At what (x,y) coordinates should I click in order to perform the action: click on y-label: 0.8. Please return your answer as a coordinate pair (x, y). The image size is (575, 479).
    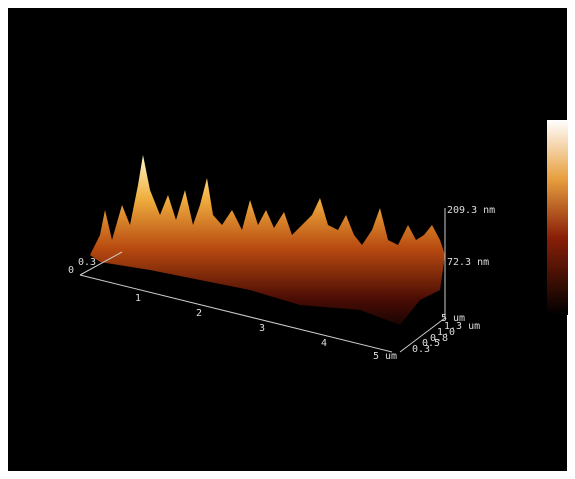
    Looking at the image, I should click on (439, 338).